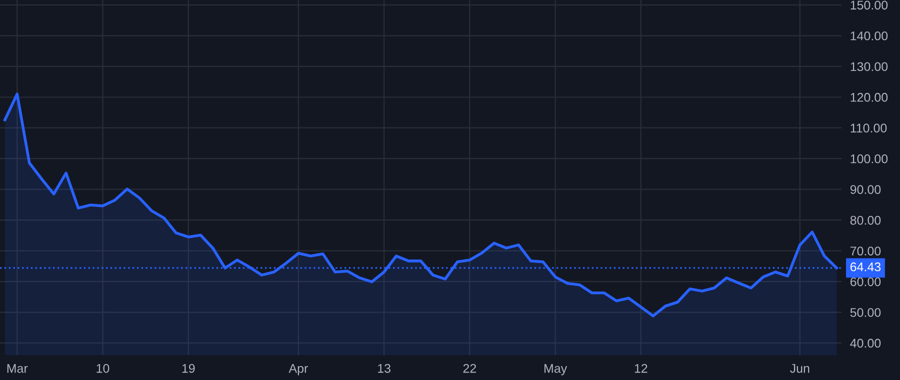  I want to click on x-tick-label: 19, so click(188, 368).